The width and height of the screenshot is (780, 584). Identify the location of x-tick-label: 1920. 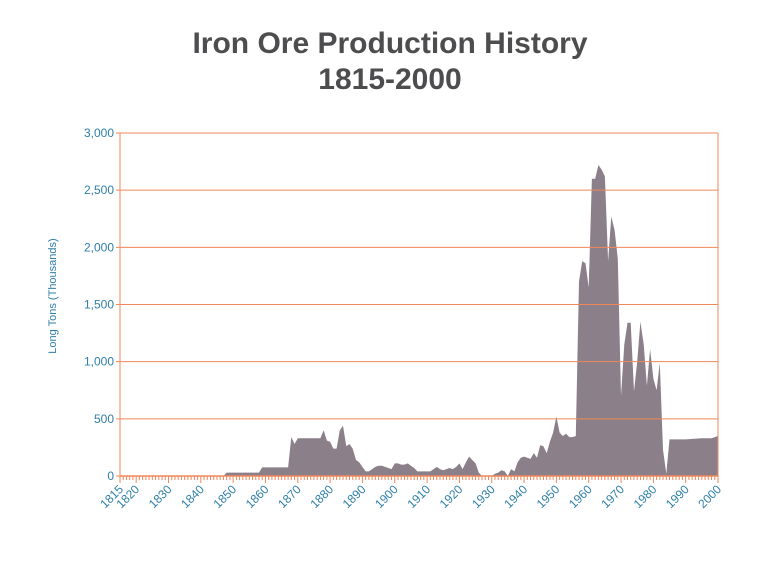
(451, 496).